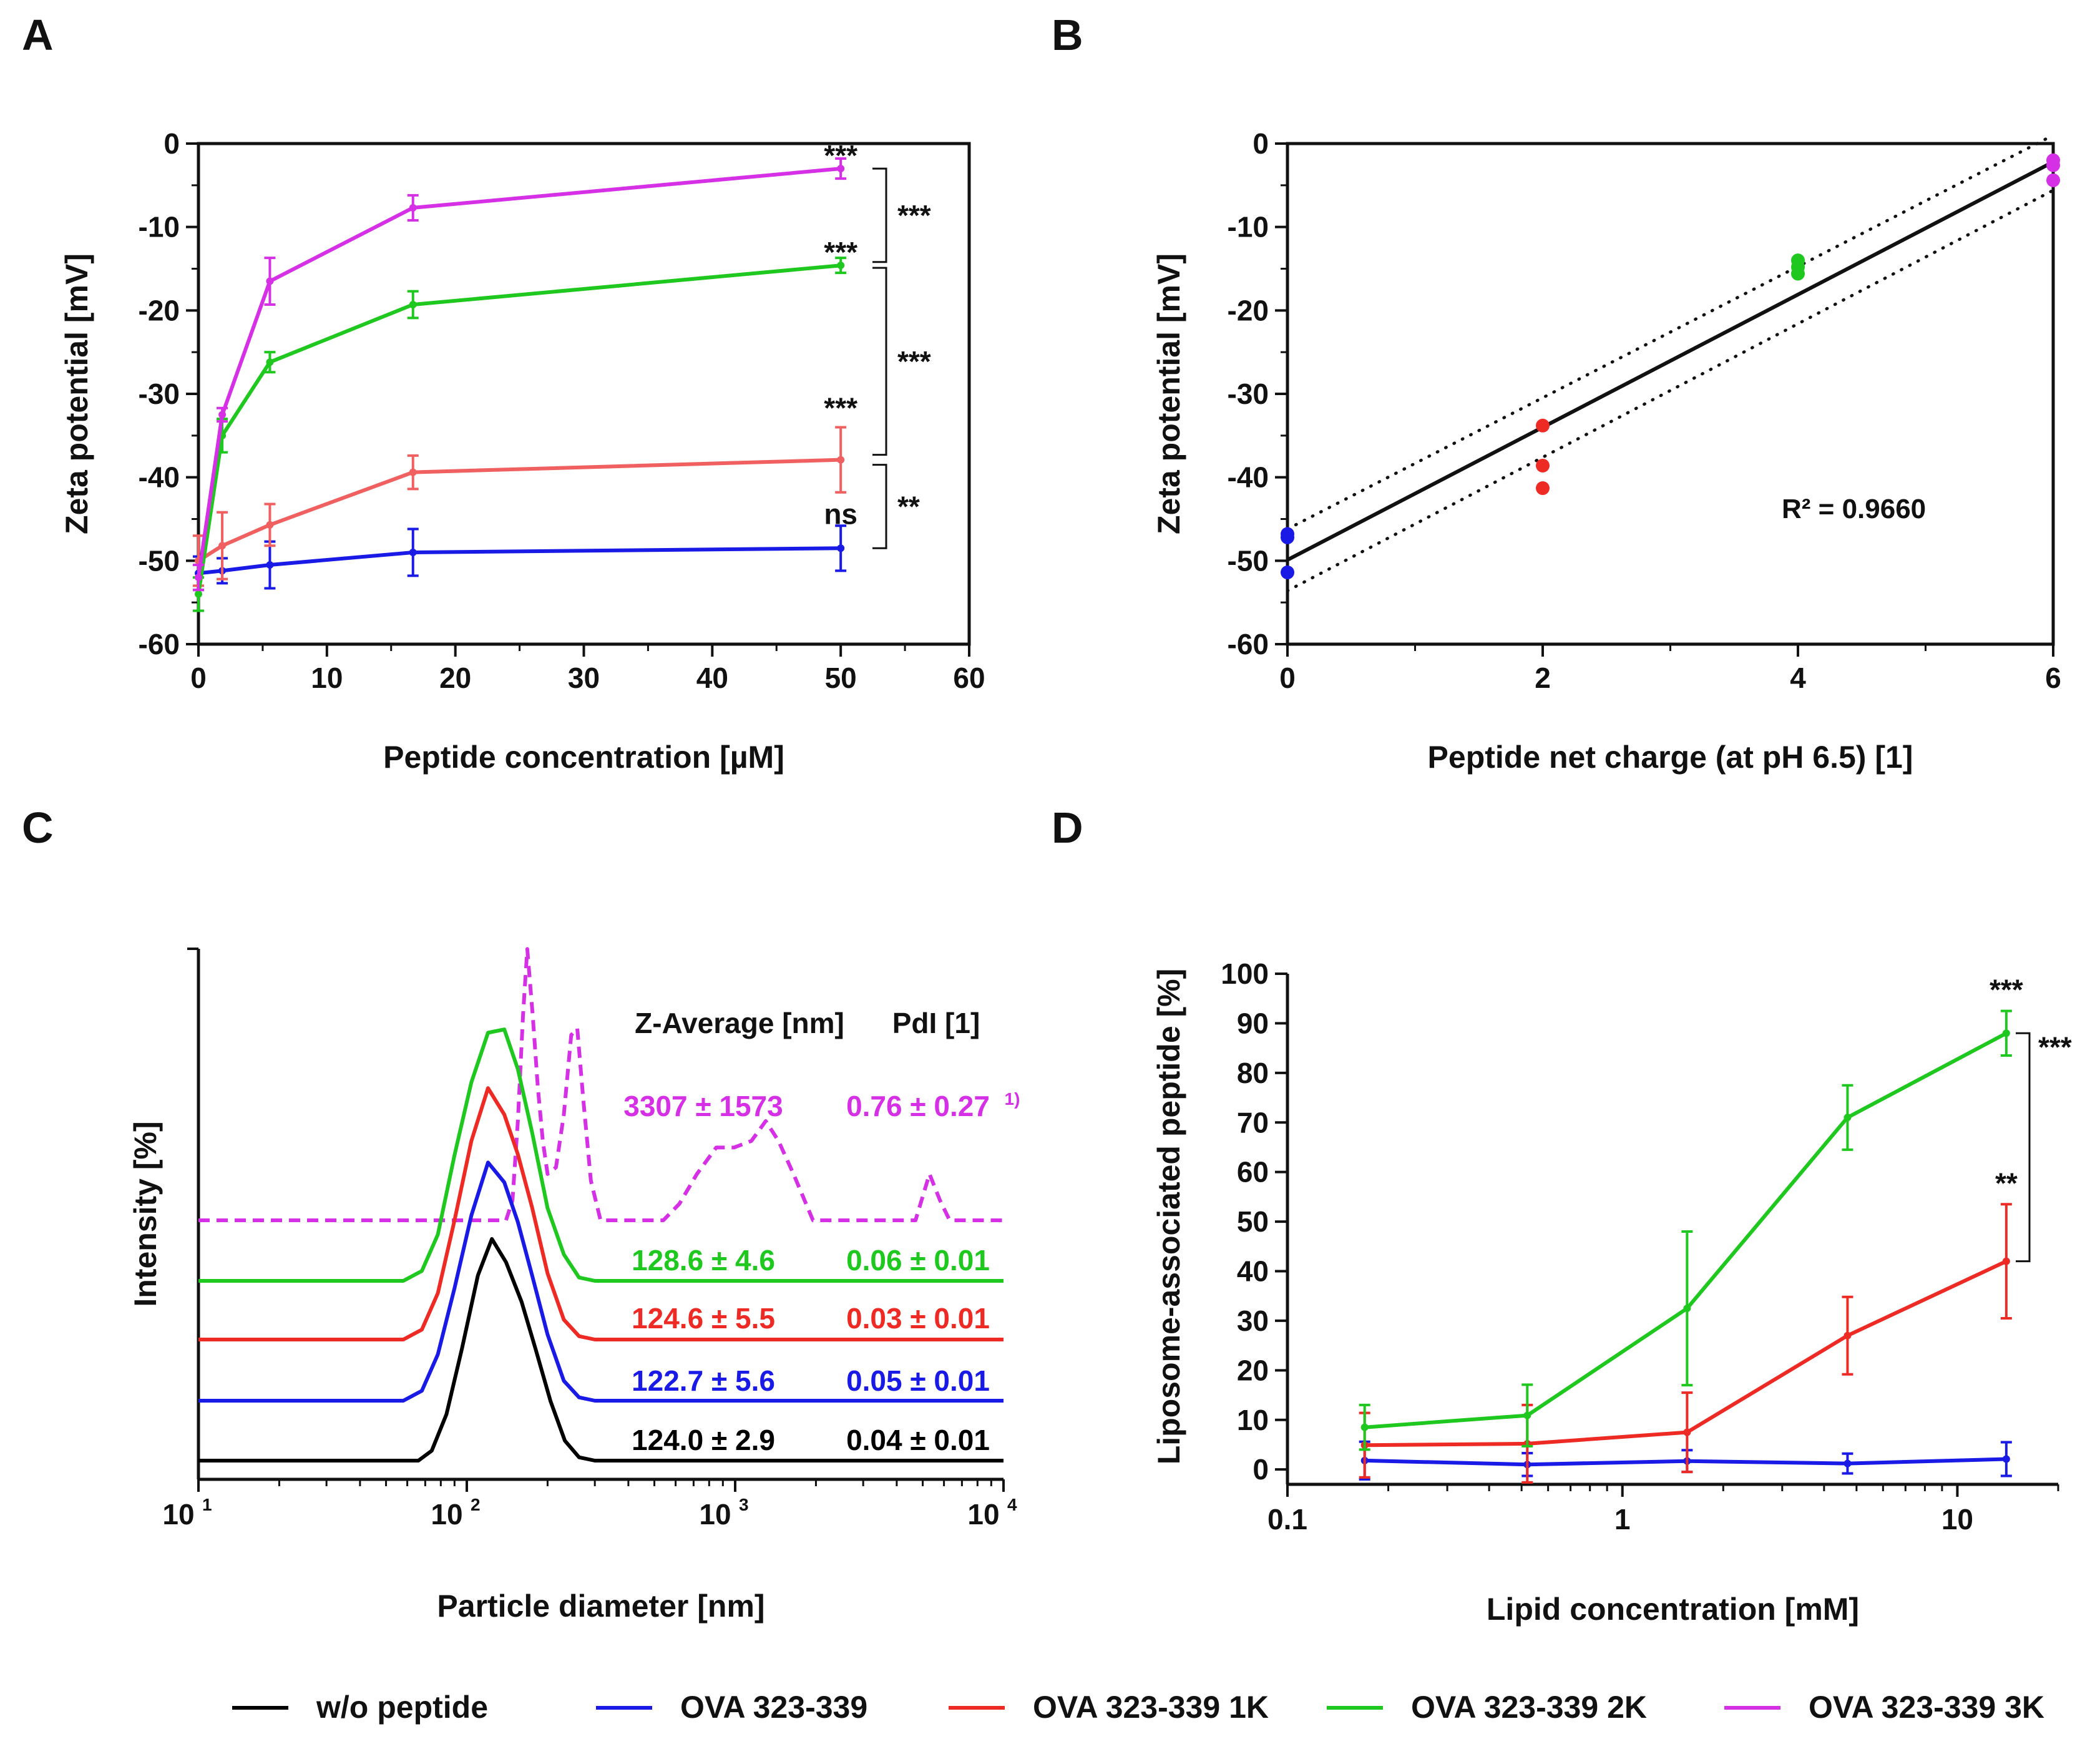  Describe the element at coordinates (918, 1260) in the screenshot. I see `pdi-value: 0.06 ± 0.01` at that location.